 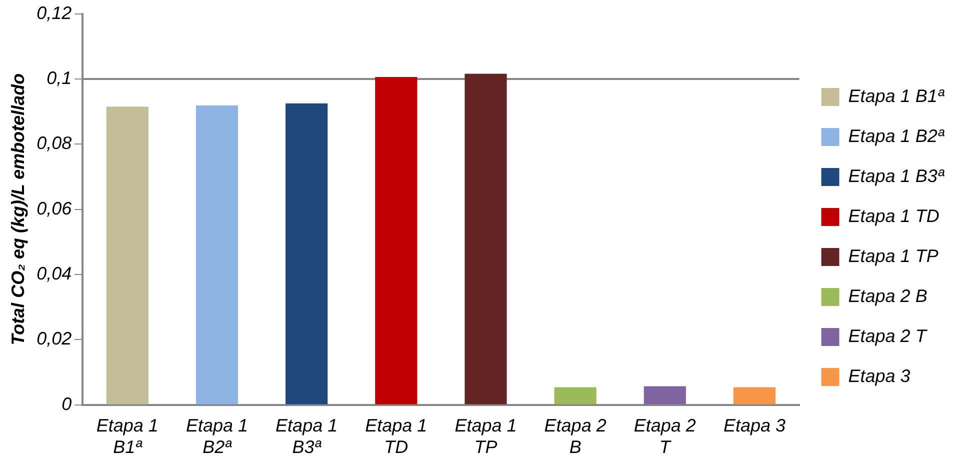 I want to click on x-tick-label: Etapa 1 TD, so click(x=396, y=437).